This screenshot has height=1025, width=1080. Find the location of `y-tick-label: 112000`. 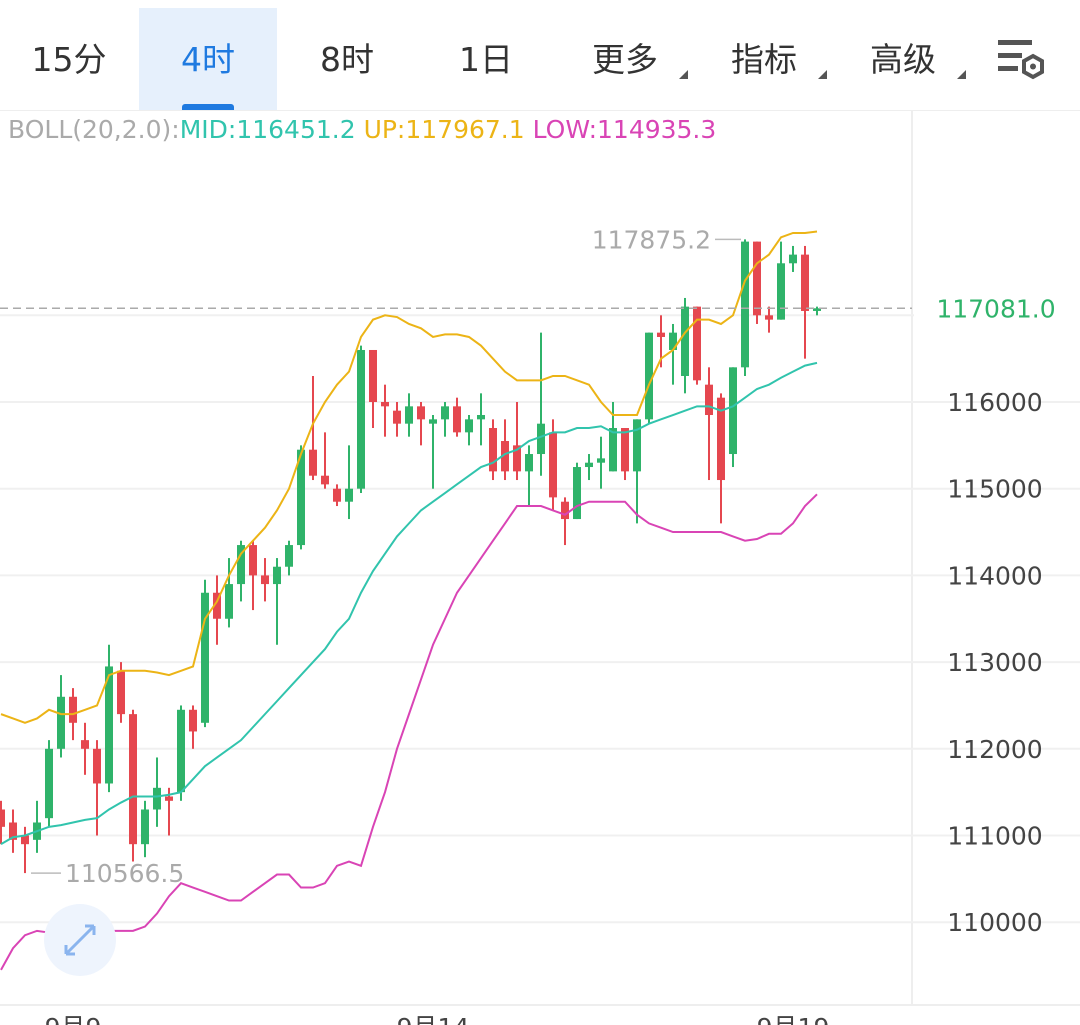

y-tick-label: 112000 is located at coordinates (994, 749).